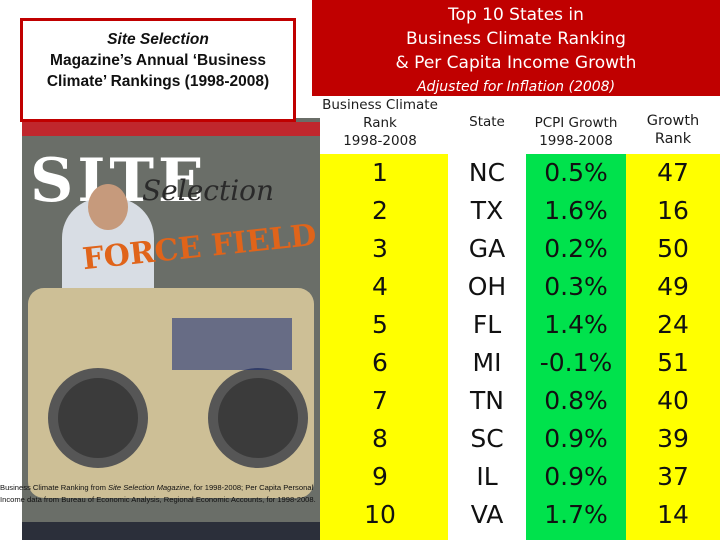  Describe the element at coordinates (673, 400) in the screenshot. I see `growth-rank-cell: 40` at that location.